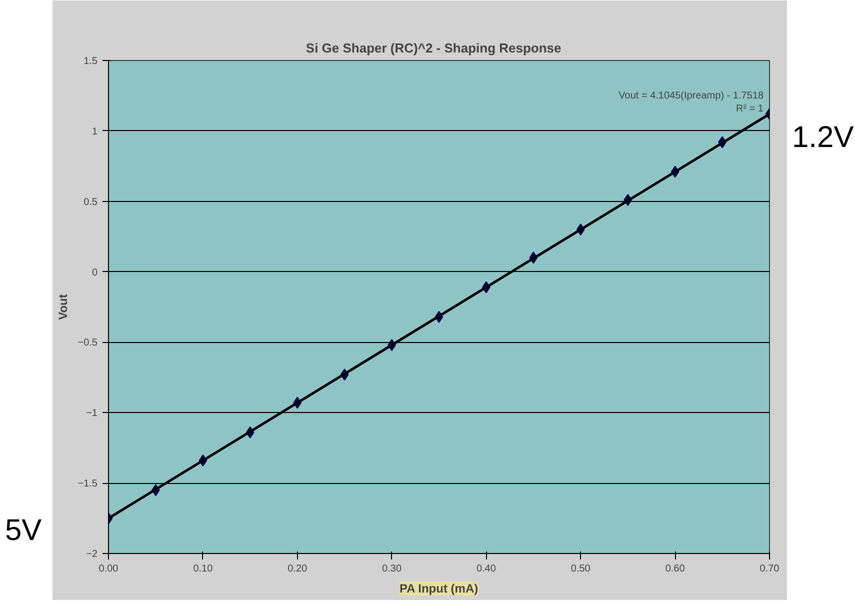 Image resolution: width=855 pixels, height=608 pixels. Describe the element at coordinates (675, 569) in the screenshot. I see `x-tick-label: 0.60` at that location.